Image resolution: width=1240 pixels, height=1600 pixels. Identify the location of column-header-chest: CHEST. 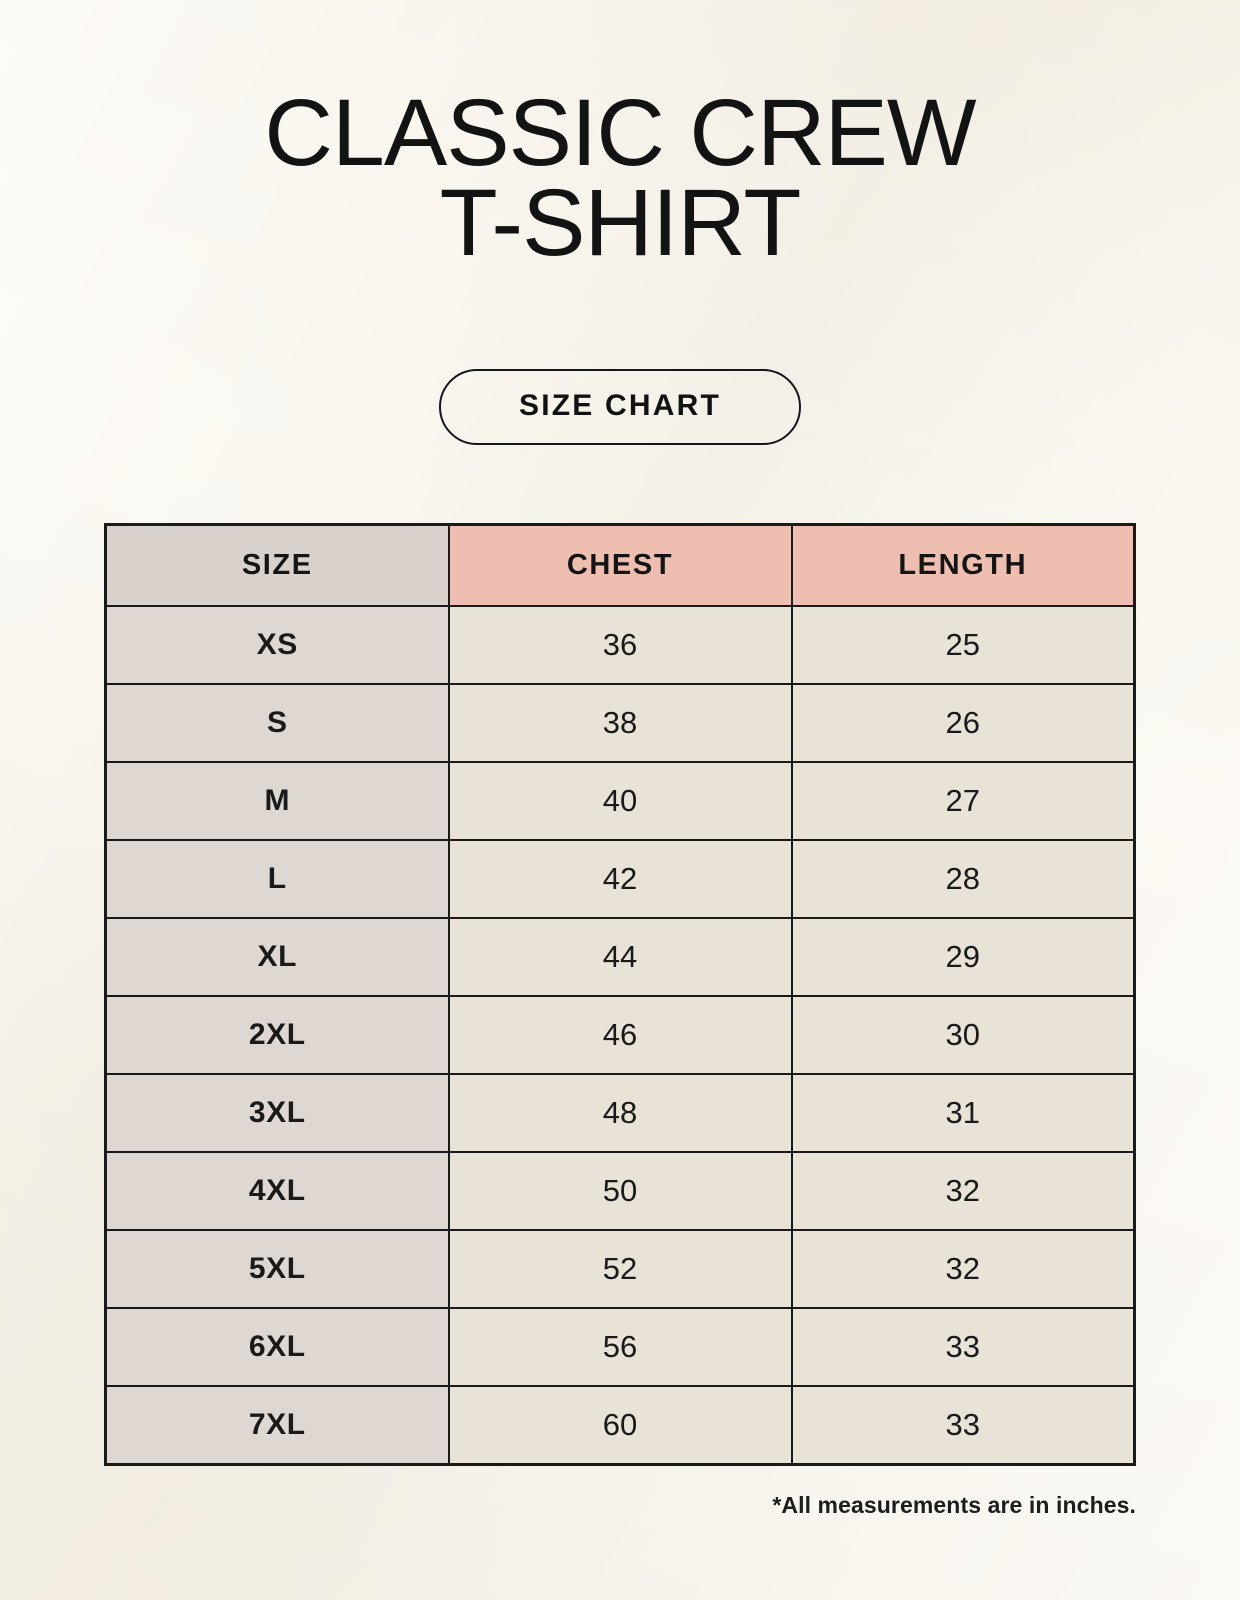
(620, 565).